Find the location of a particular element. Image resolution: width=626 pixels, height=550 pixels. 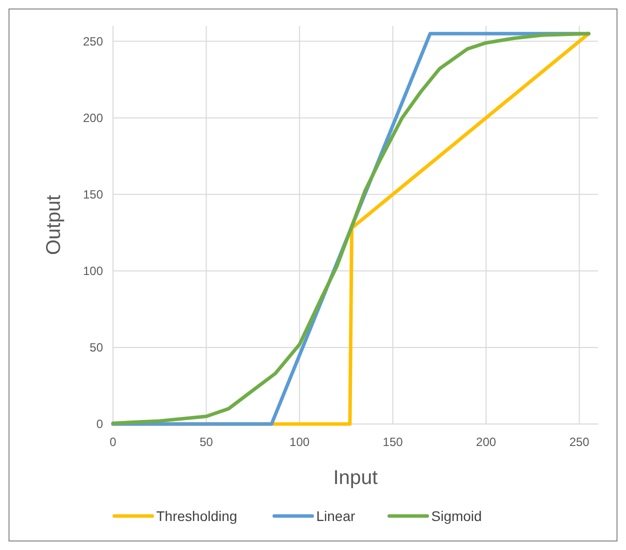

legend-label: Thresholding is located at coordinates (197, 516).